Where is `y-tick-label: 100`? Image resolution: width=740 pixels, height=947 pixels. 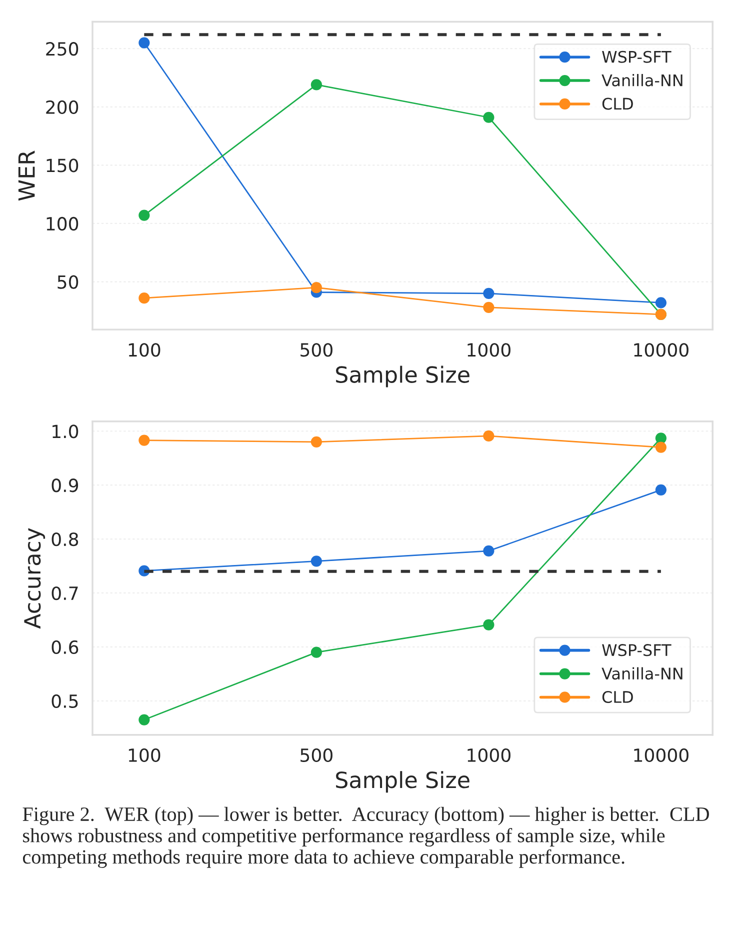 y-tick-label: 100 is located at coordinates (62, 223).